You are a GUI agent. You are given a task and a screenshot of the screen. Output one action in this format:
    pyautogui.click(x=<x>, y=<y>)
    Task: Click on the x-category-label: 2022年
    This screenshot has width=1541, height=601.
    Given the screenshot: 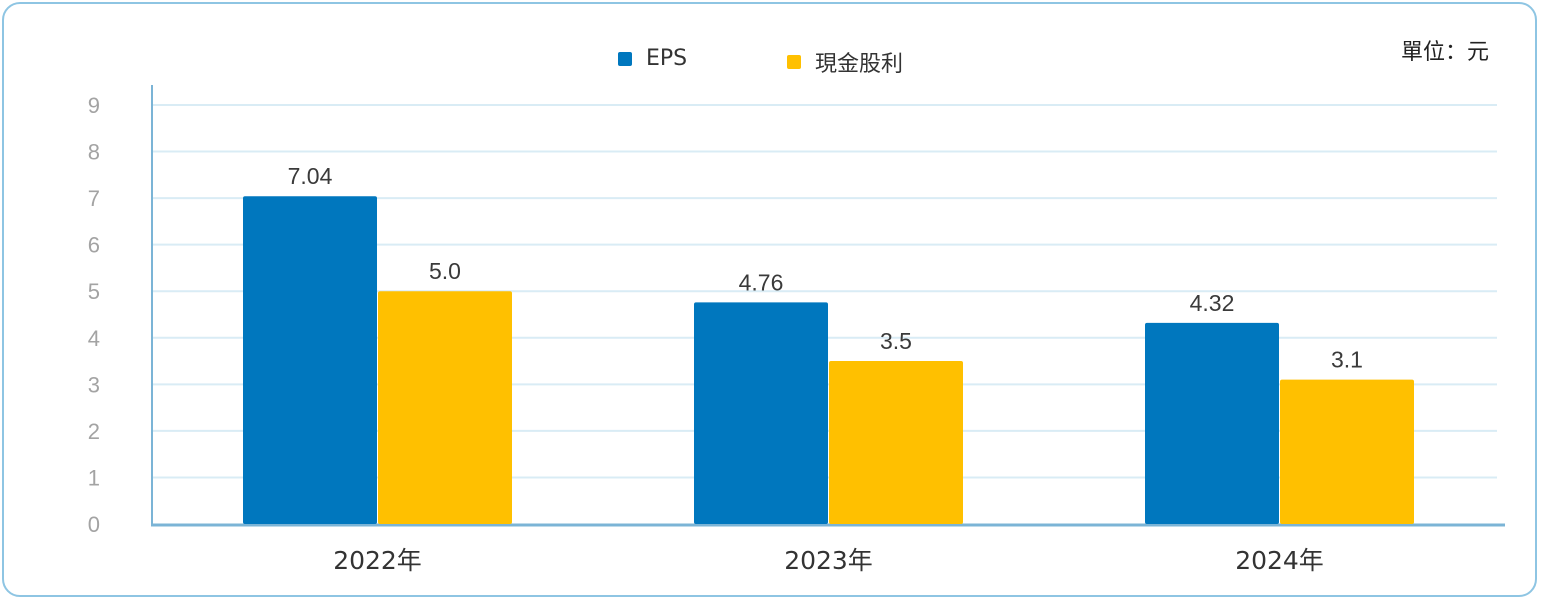 What is the action you would take?
    pyautogui.click(x=377, y=560)
    